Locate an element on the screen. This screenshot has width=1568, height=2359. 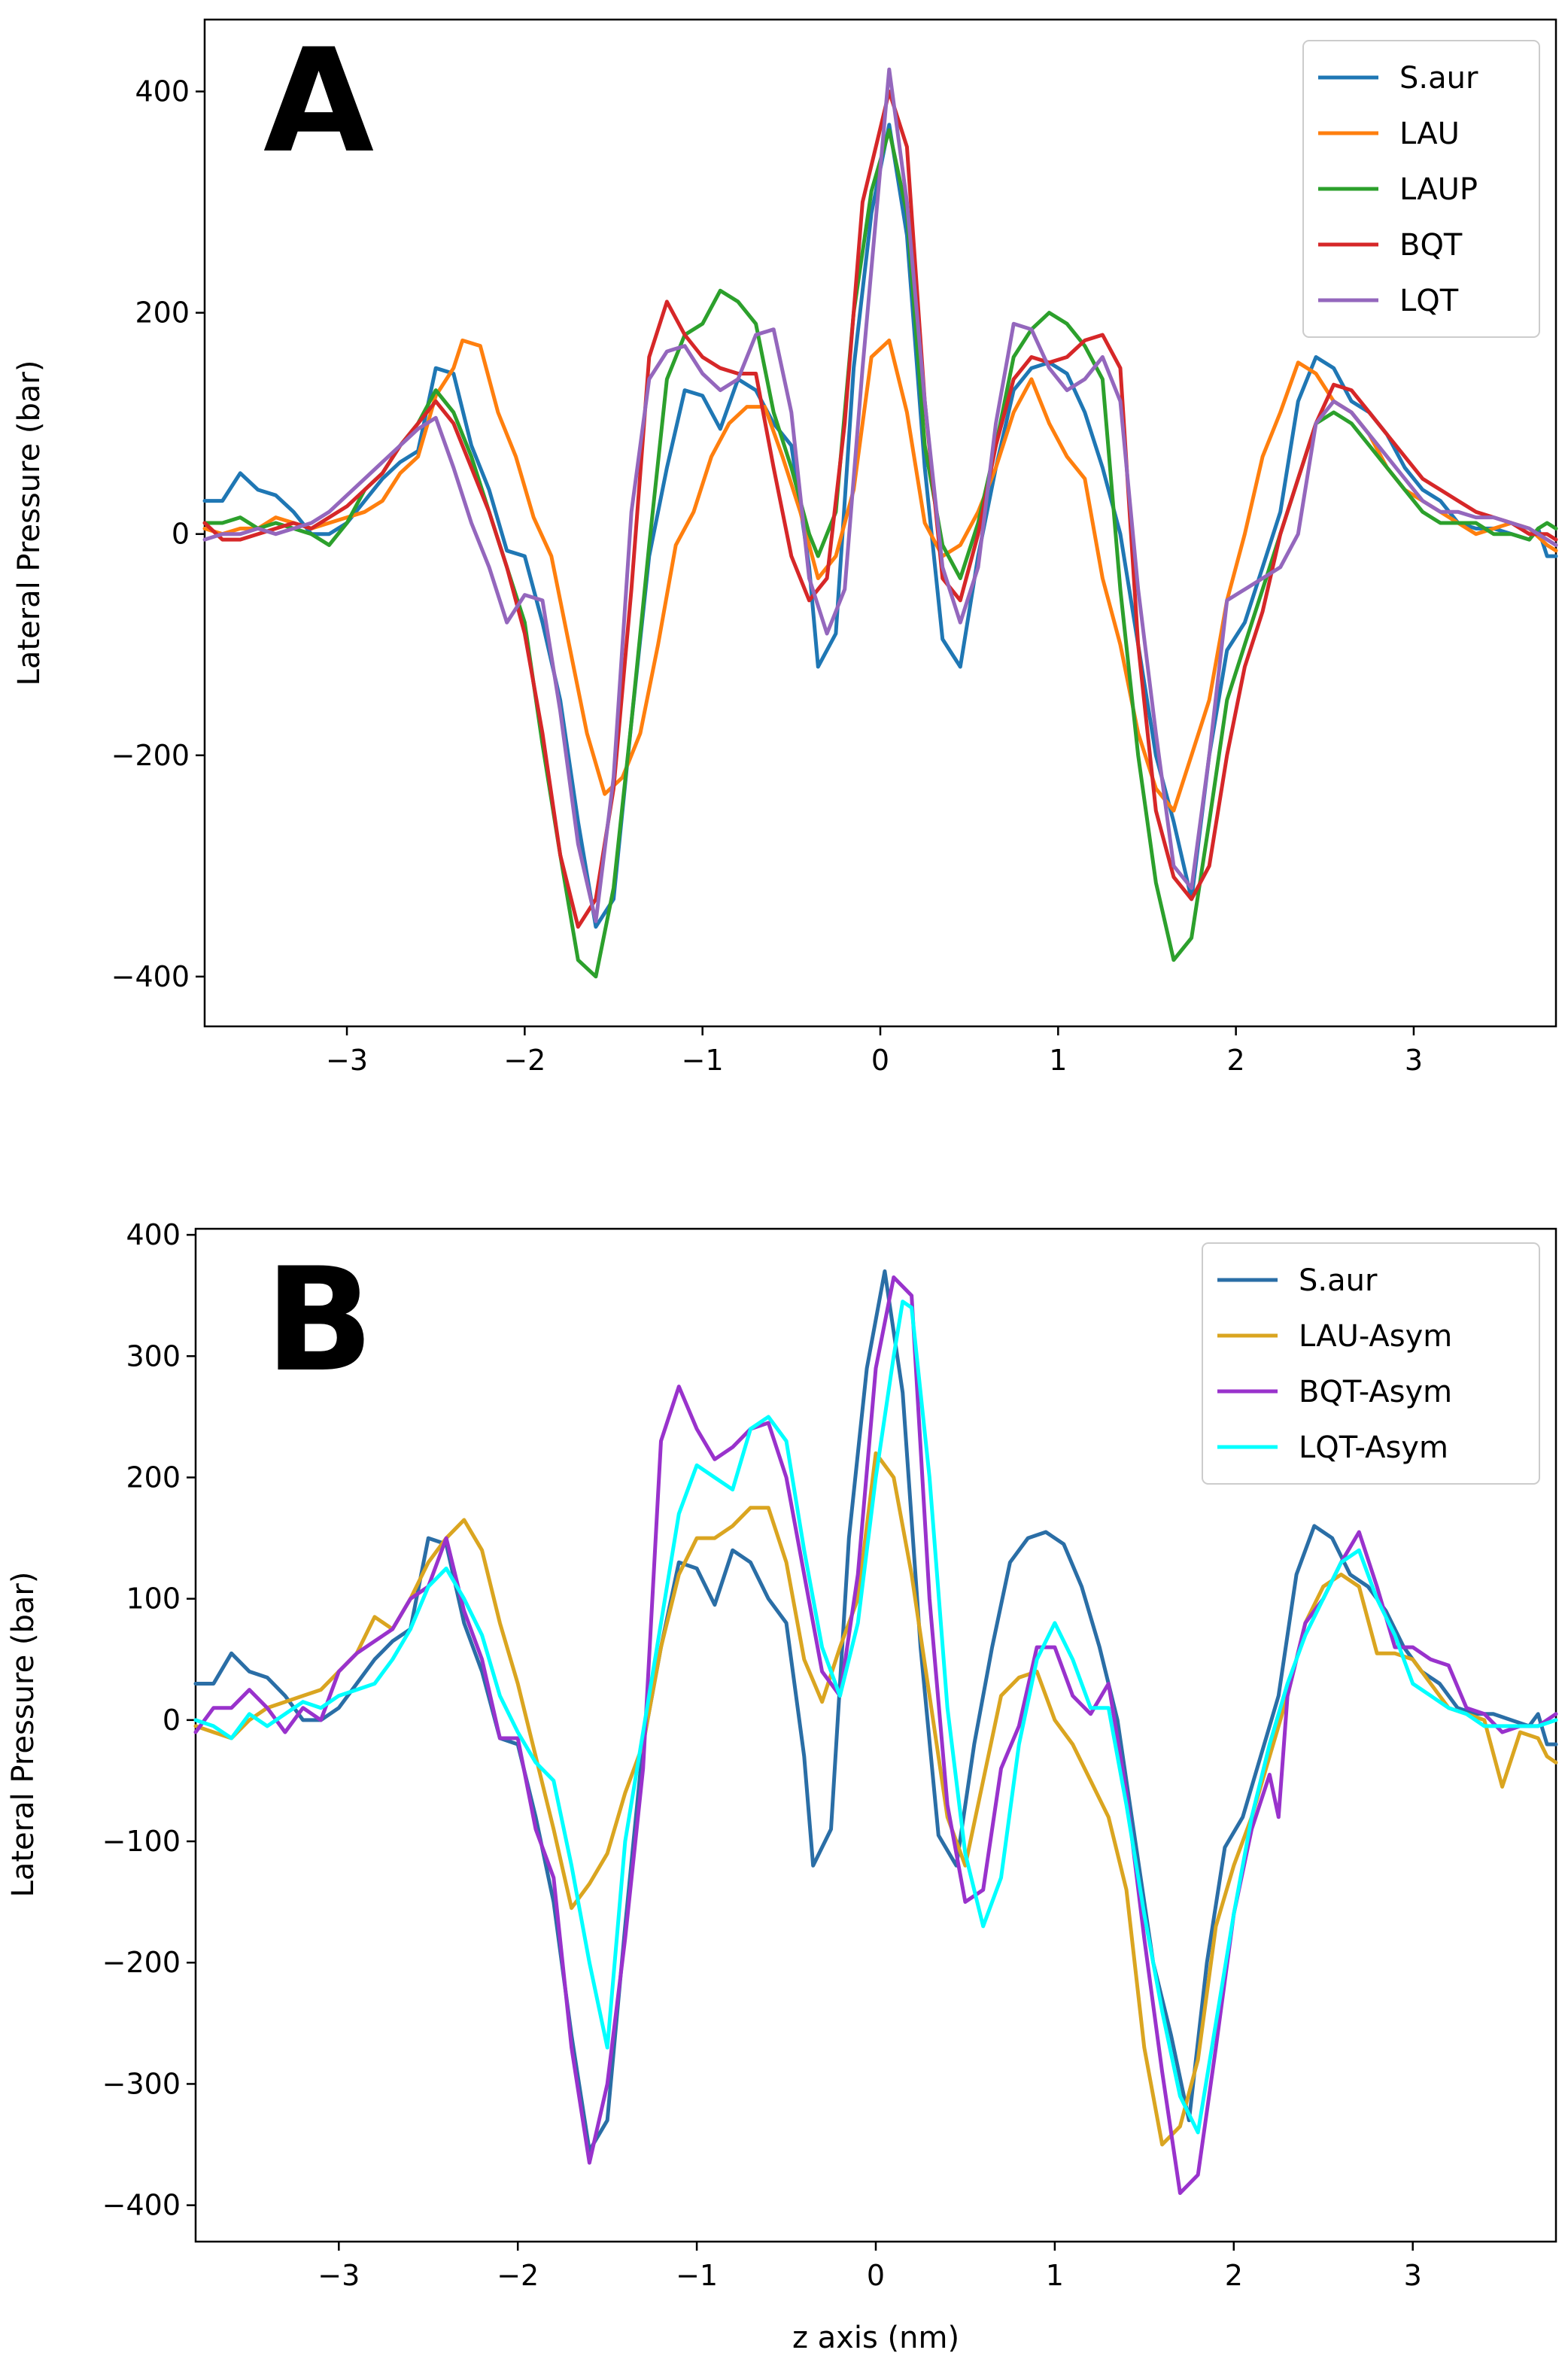
legend-entry-label: BQT is located at coordinates (1431, 246).